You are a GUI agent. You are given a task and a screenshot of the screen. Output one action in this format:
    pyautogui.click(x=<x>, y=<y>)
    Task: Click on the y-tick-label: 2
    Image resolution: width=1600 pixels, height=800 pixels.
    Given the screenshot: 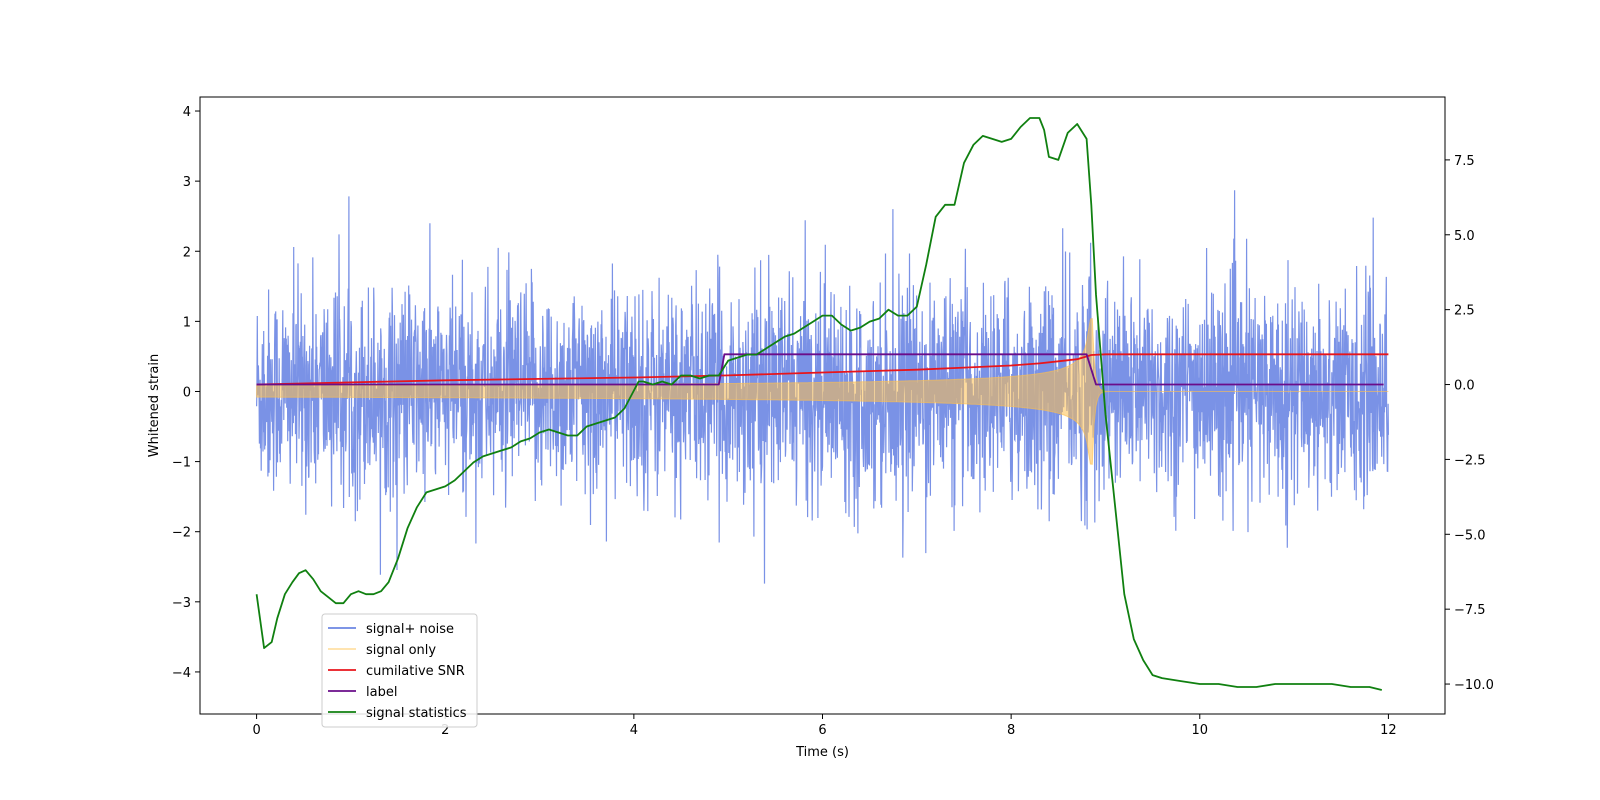 What is the action you would take?
    pyautogui.click(x=187, y=252)
    